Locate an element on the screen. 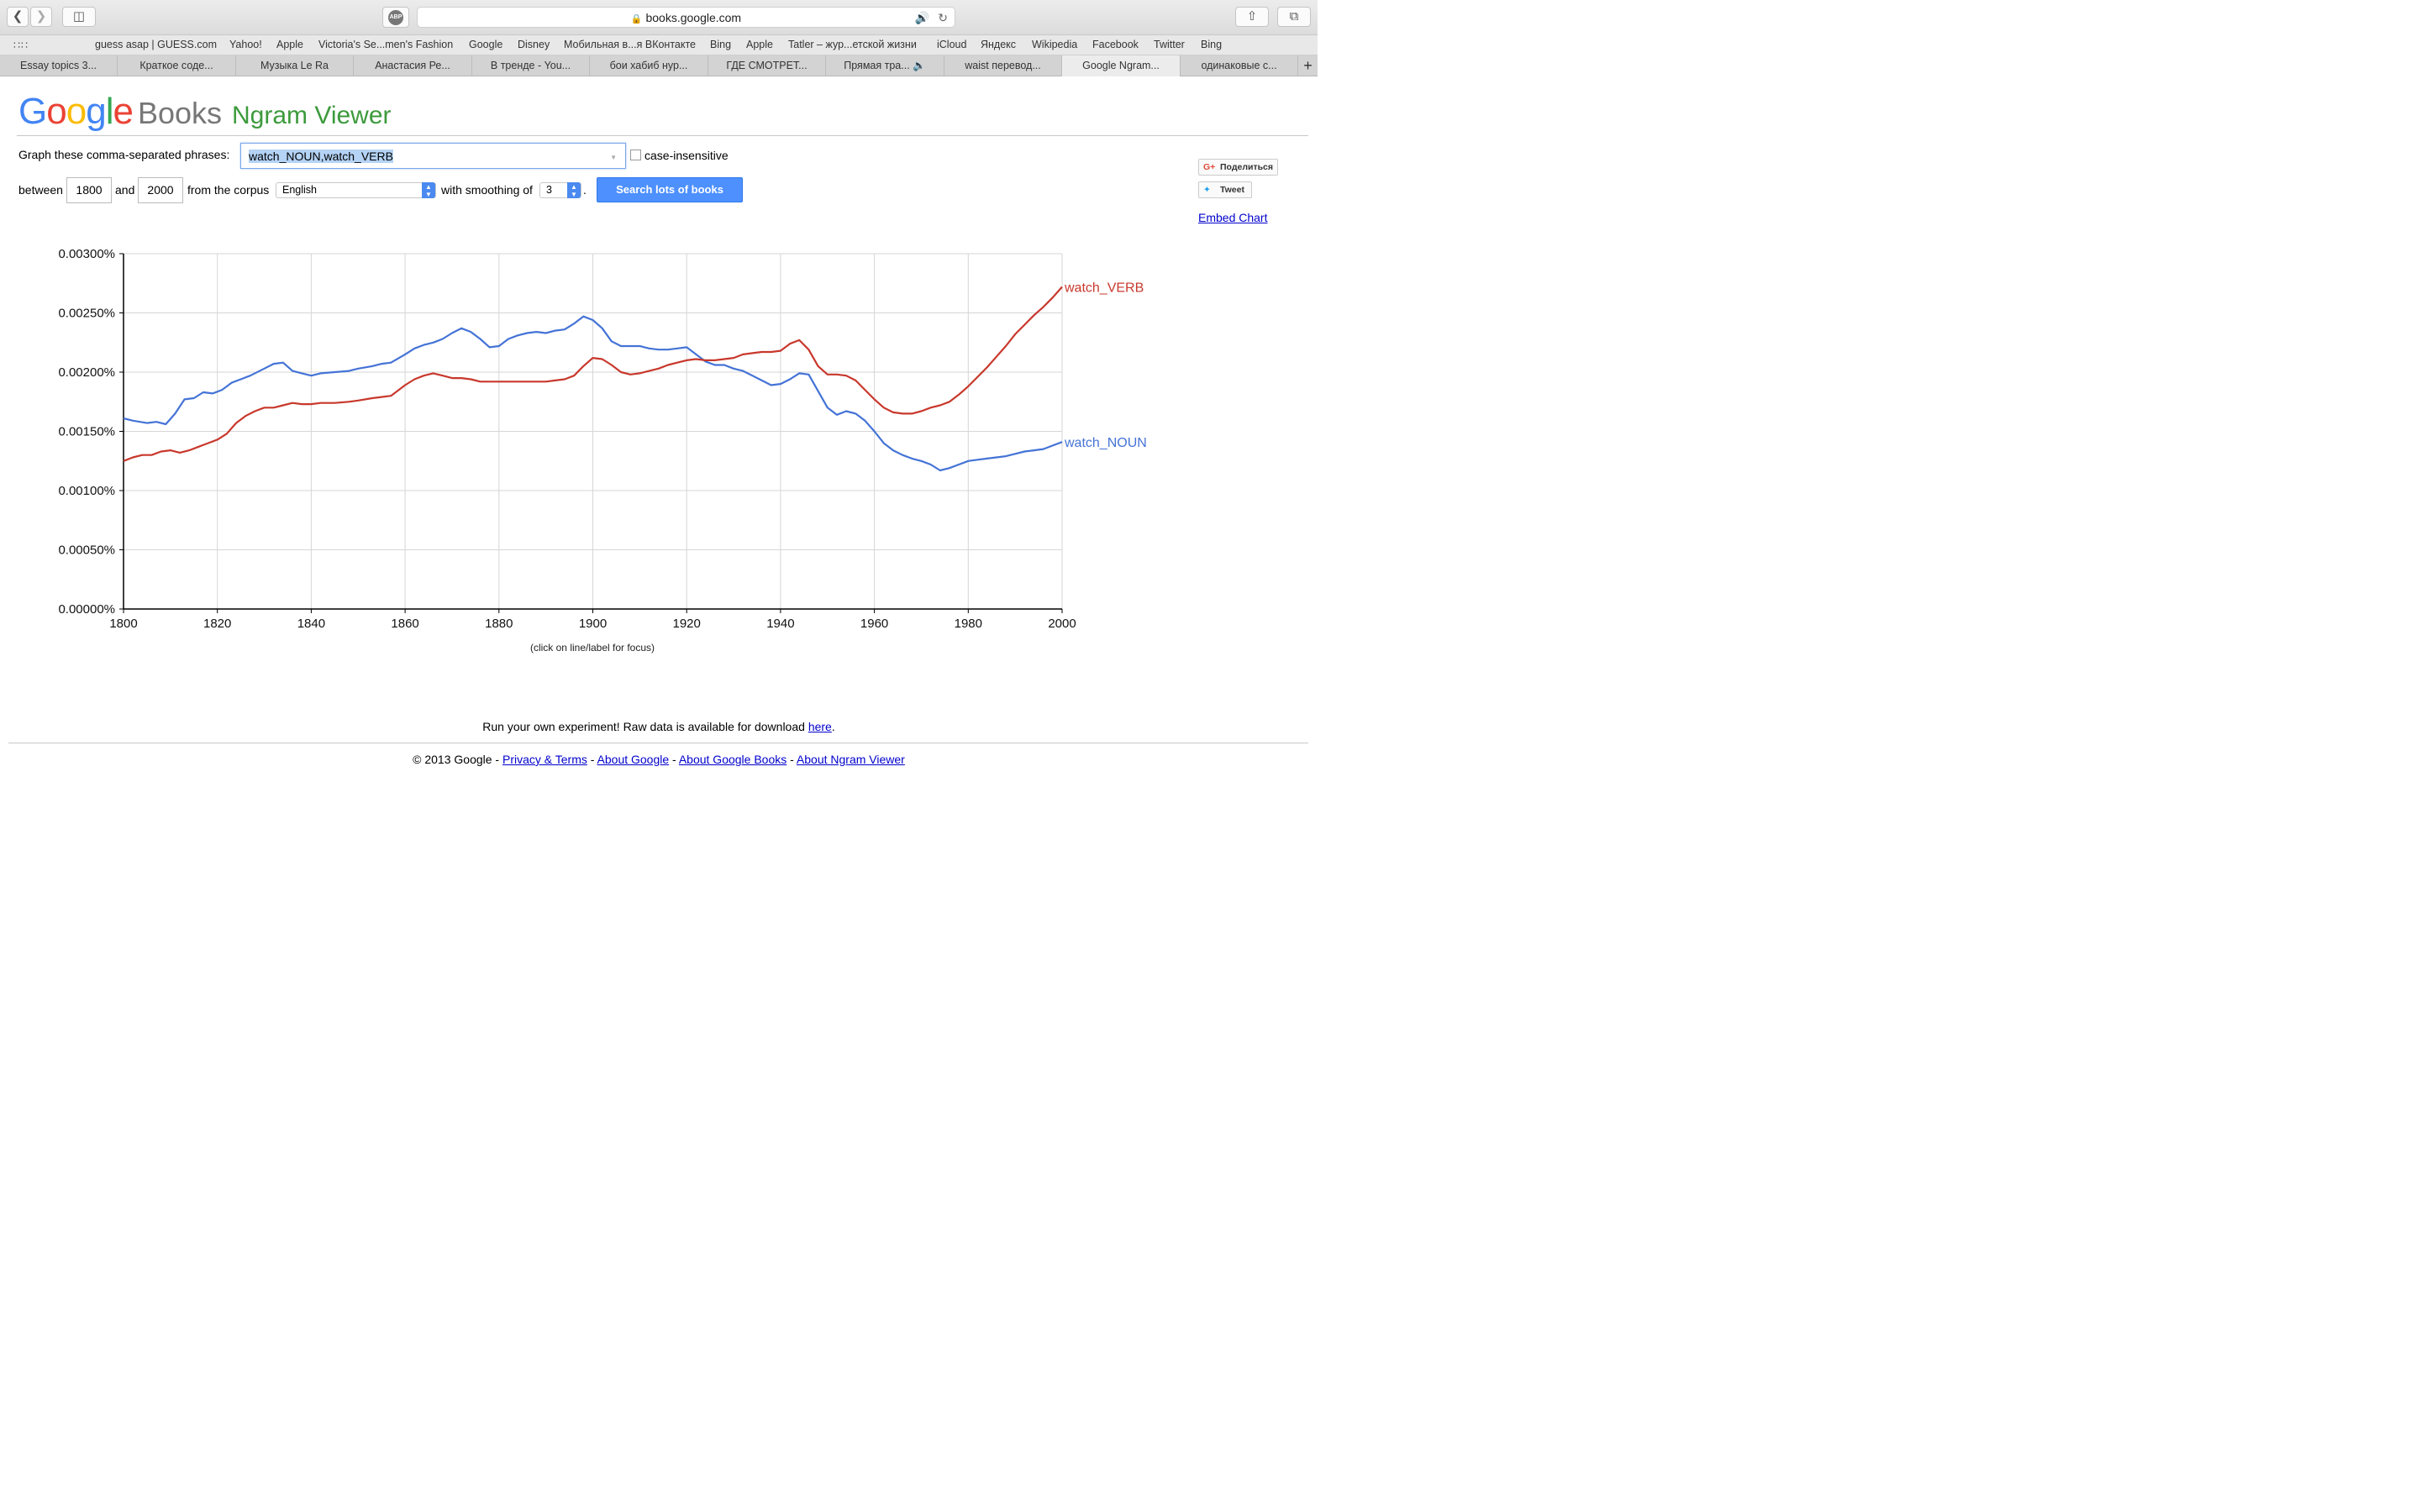  smoothing-label: with smoothing of is located at coordinates (487, 190).